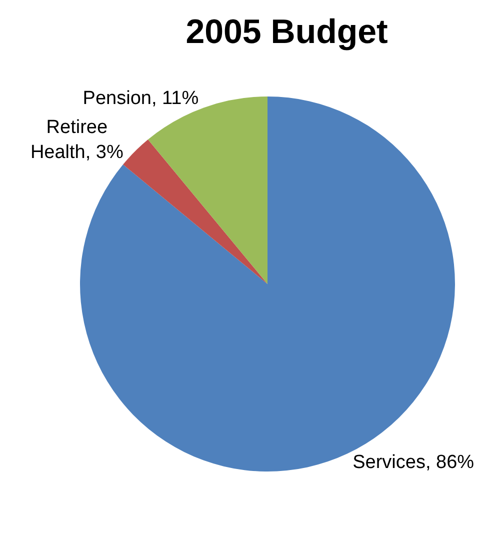 The image size is (478, 548). Describe the element at coordinates (140, 98) in the screenshot. I see `slice-label: Pension, 11%` at that location.